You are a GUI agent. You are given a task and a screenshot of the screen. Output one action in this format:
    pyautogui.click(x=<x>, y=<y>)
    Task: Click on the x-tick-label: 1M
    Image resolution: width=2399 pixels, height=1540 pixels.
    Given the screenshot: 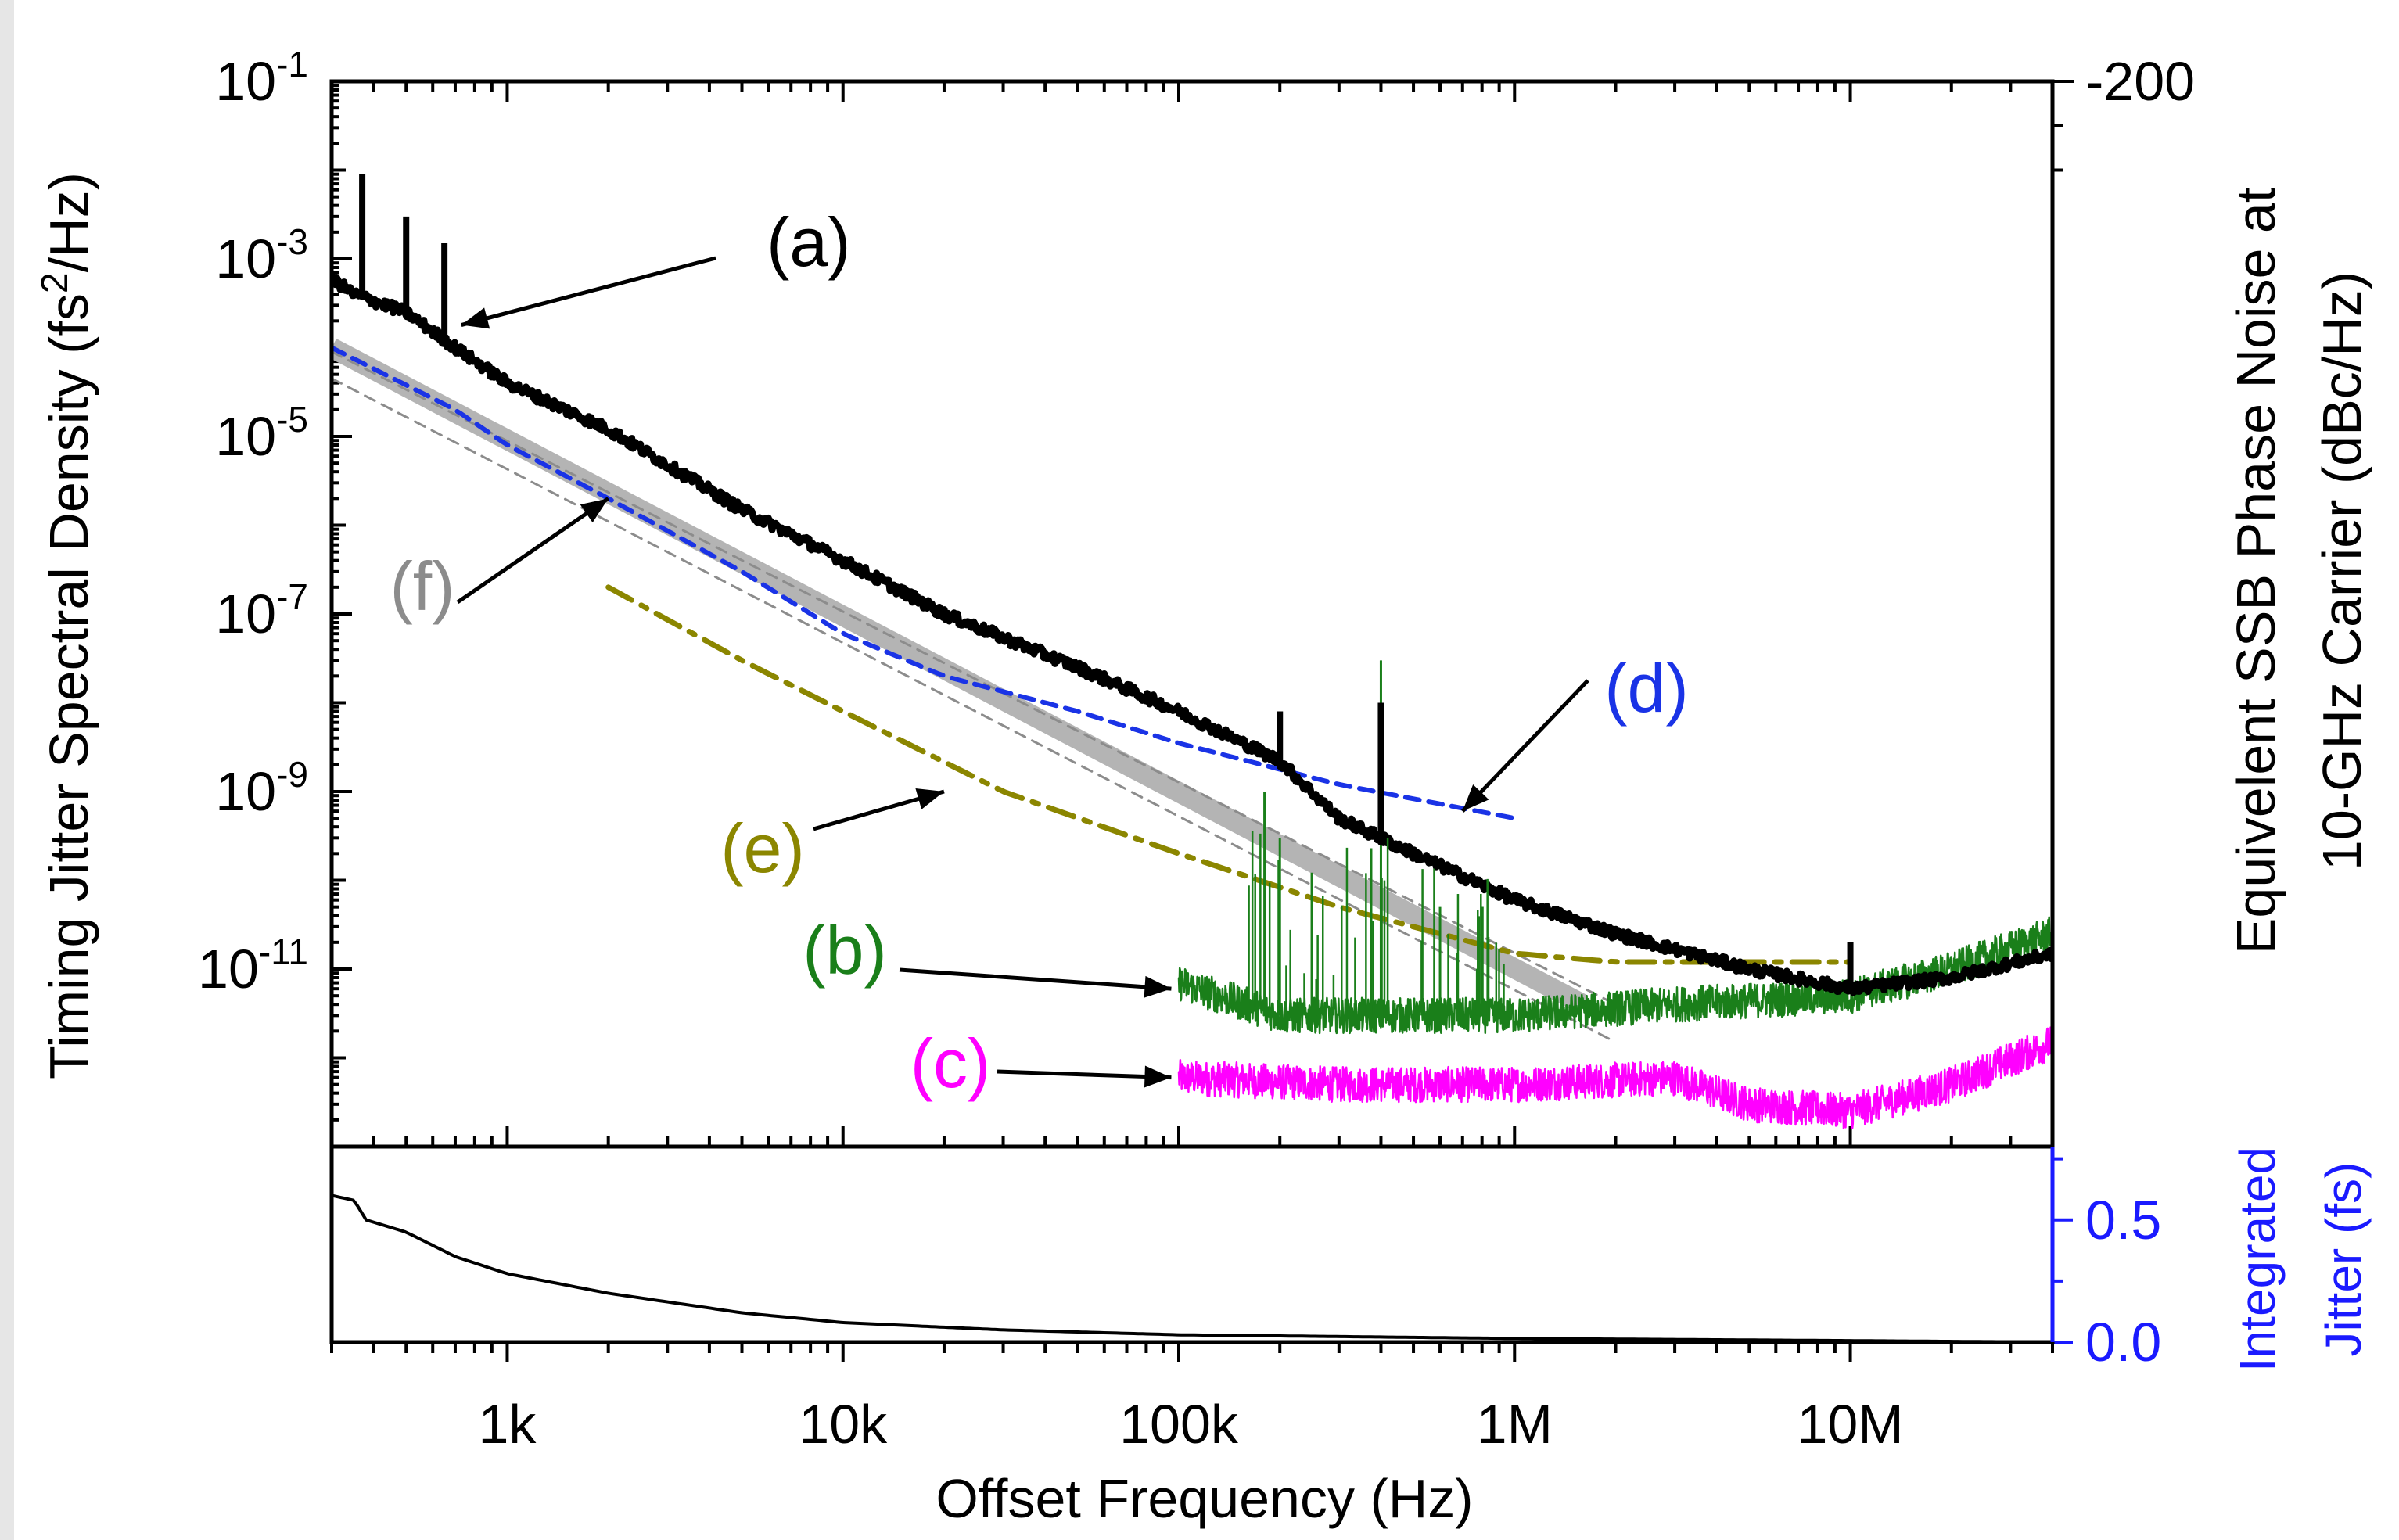 What is the action you would take?
    pyautogui.click(x=1515, y=1424)
    